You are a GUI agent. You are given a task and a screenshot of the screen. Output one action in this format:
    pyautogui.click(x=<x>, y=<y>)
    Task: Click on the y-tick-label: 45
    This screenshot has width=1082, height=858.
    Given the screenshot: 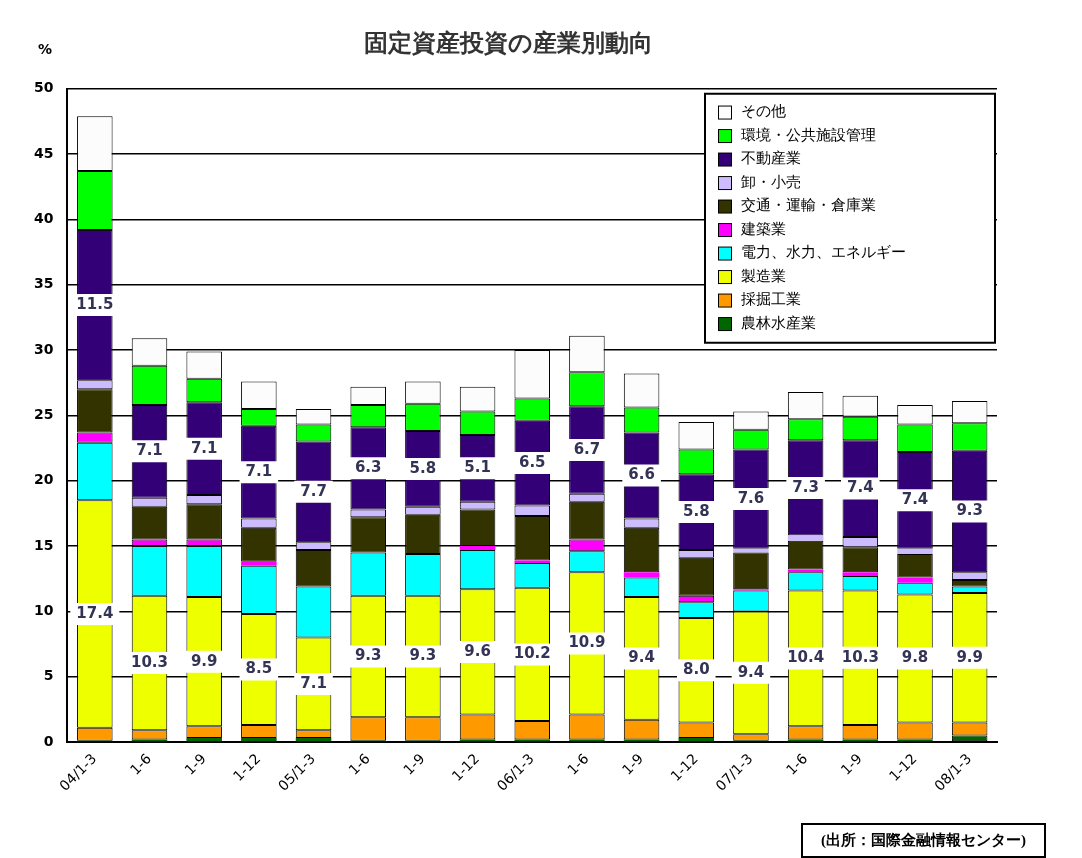 What is the action you would take?
    pyautogui.click(x=44, y=152)
    